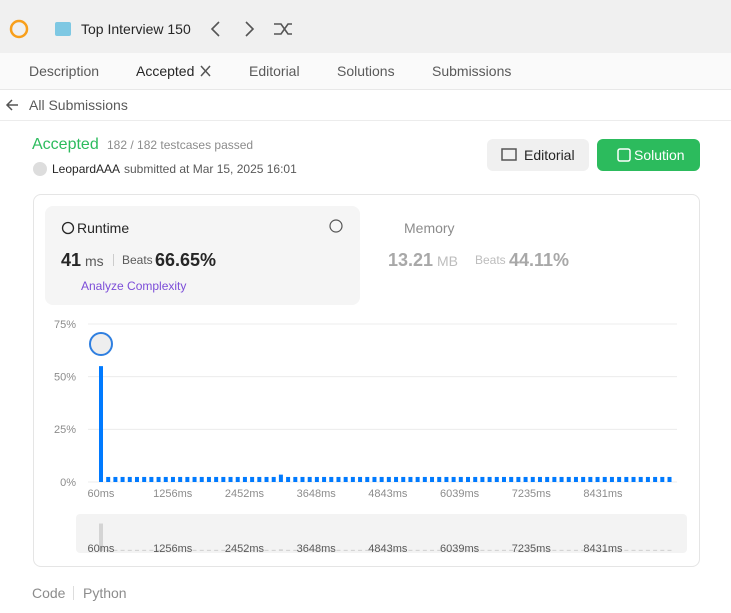 The image size is (731, 613). What do you see at coordinates (180, 145) in the screenshot?
I see `testcases: 182 / 182 testcases passed` at bounding box center [180, 145].